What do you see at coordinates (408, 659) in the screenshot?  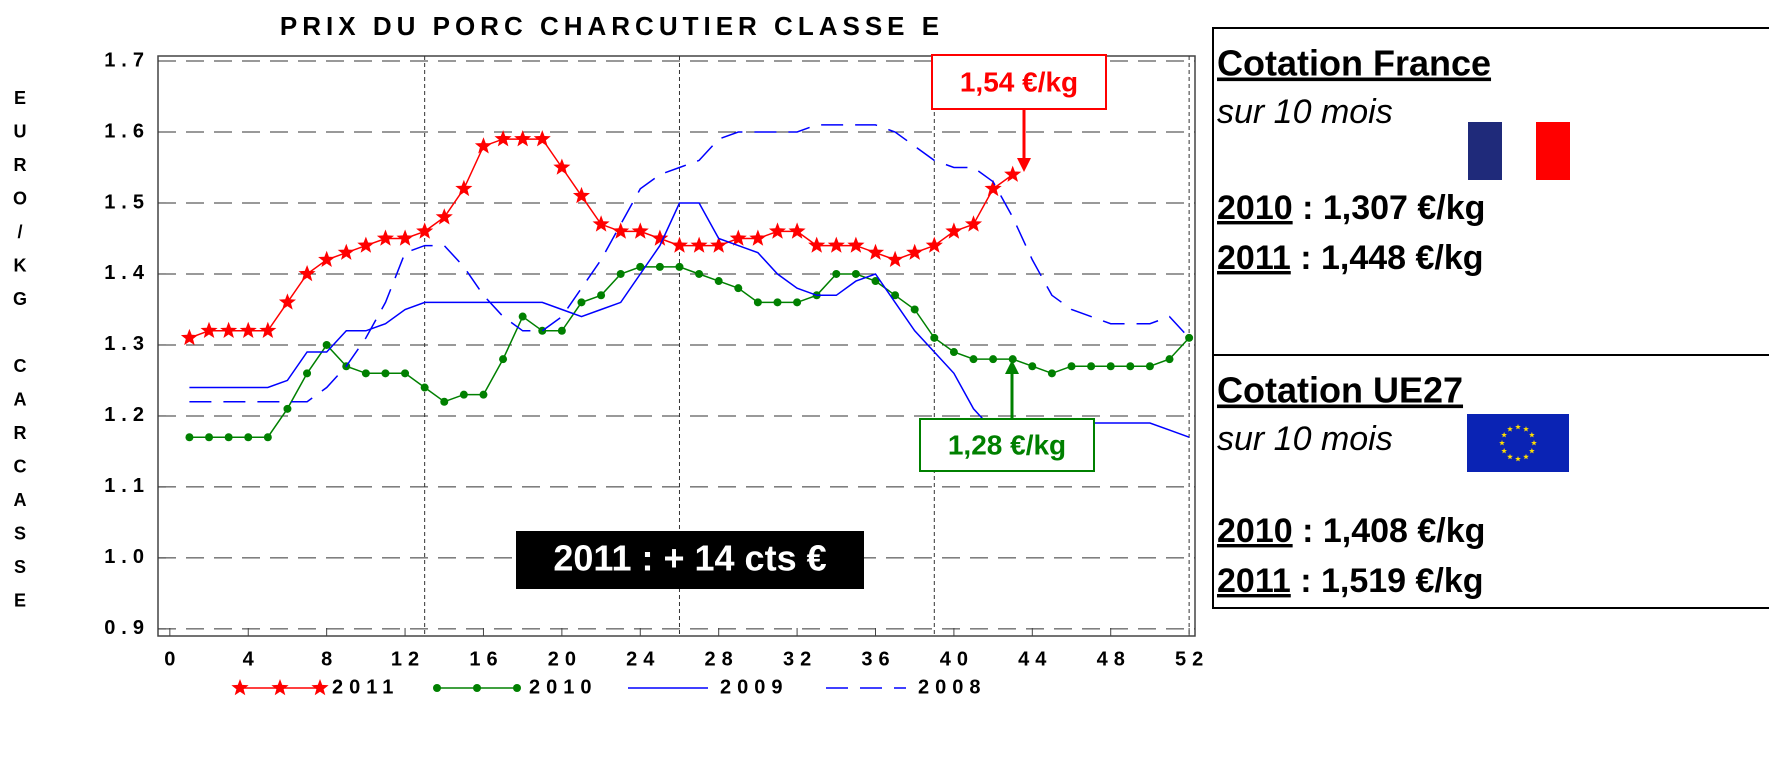 I see `x-tick-label: 12` at bounding box center [408, 659].